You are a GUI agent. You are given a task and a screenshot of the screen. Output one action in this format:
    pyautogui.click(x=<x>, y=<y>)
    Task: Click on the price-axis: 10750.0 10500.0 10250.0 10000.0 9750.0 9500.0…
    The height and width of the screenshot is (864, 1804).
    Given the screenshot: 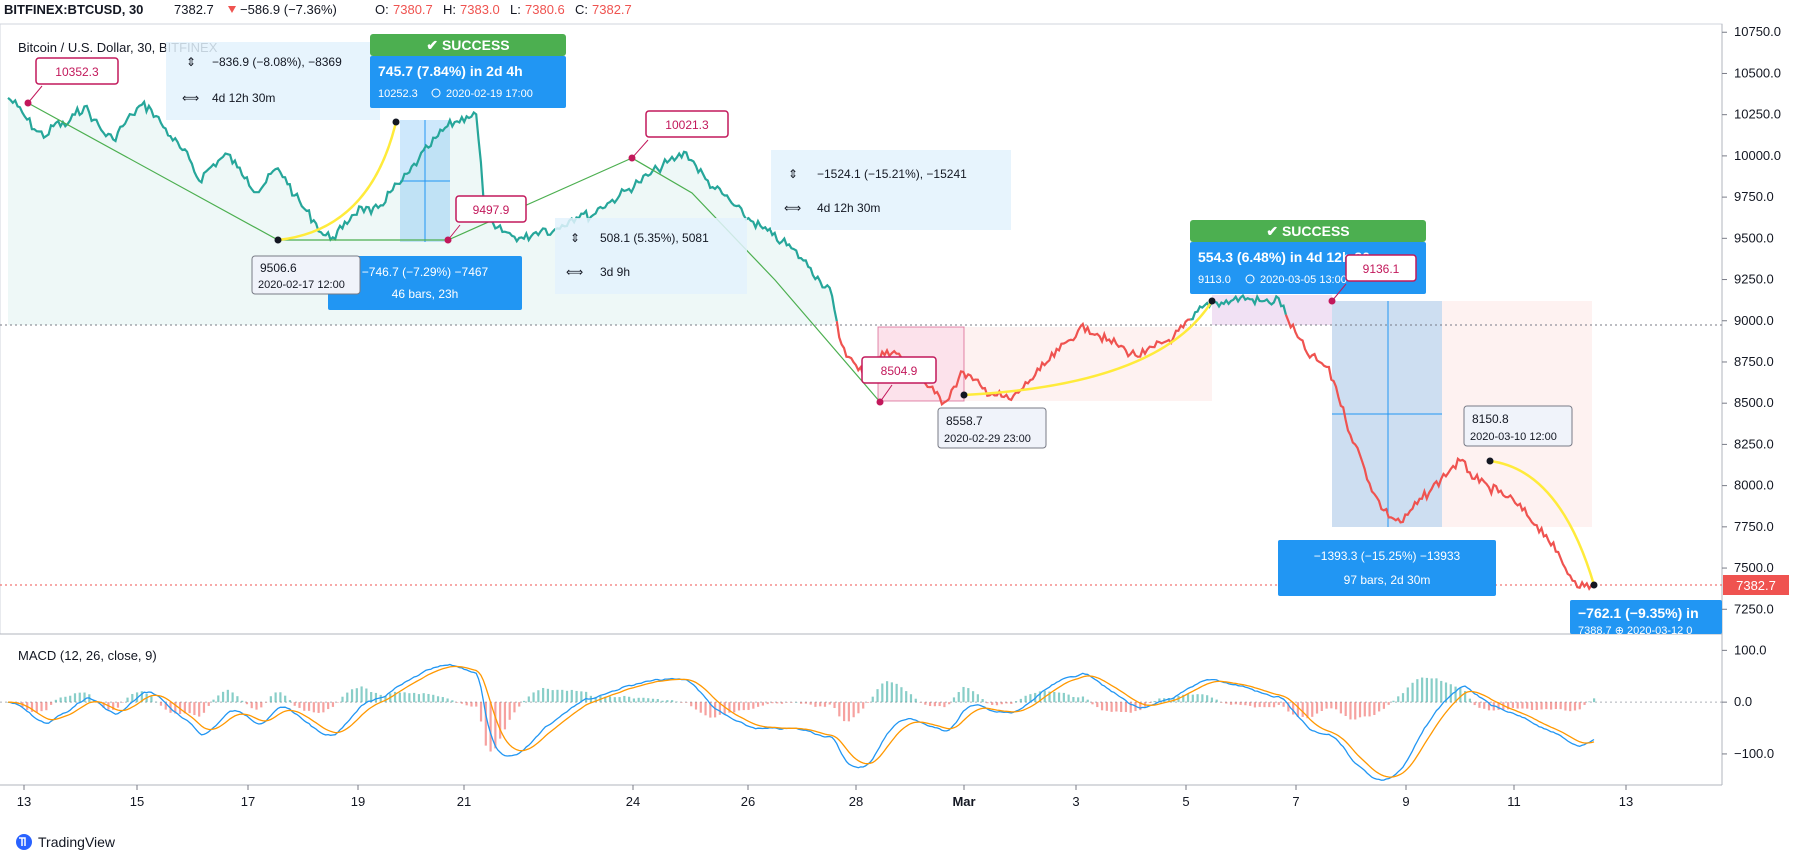 What is the action you would take?
    pyautogui.click(x=1751, y=320)
    